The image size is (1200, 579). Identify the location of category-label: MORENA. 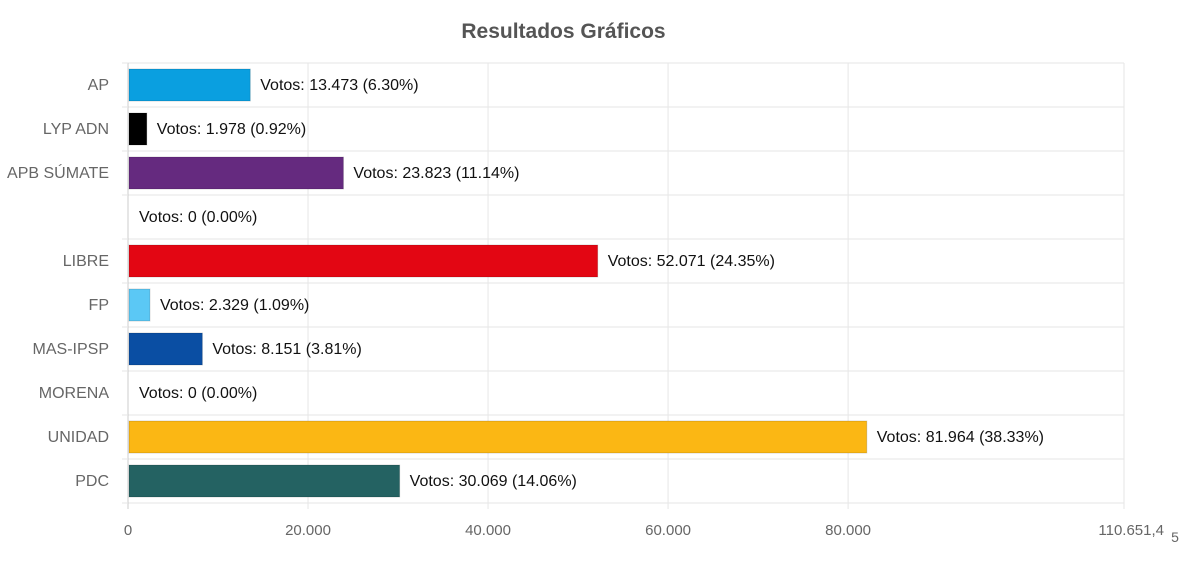
(74, 393).